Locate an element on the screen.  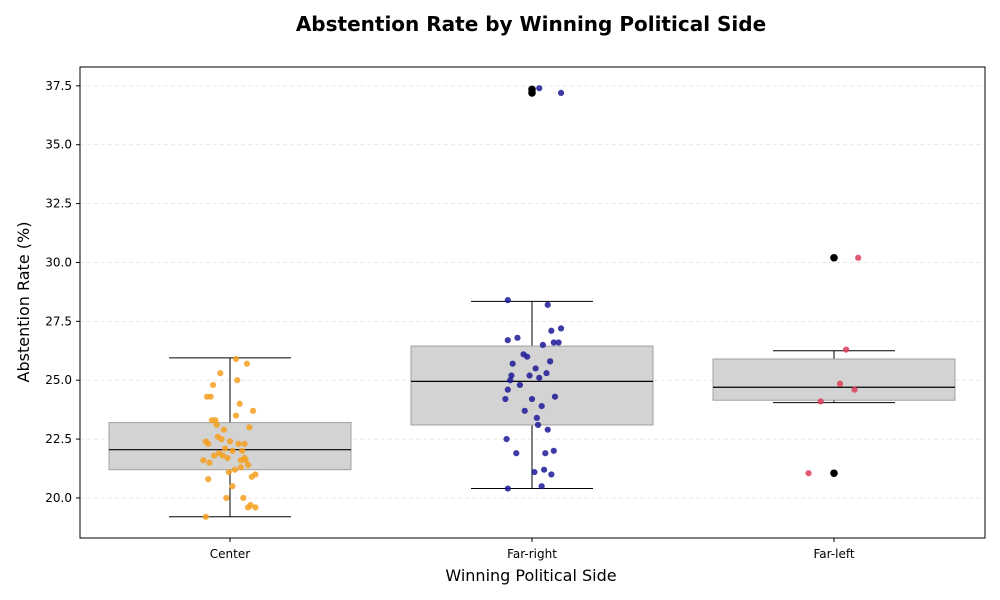
box-center is located at coordinates (230, 437).